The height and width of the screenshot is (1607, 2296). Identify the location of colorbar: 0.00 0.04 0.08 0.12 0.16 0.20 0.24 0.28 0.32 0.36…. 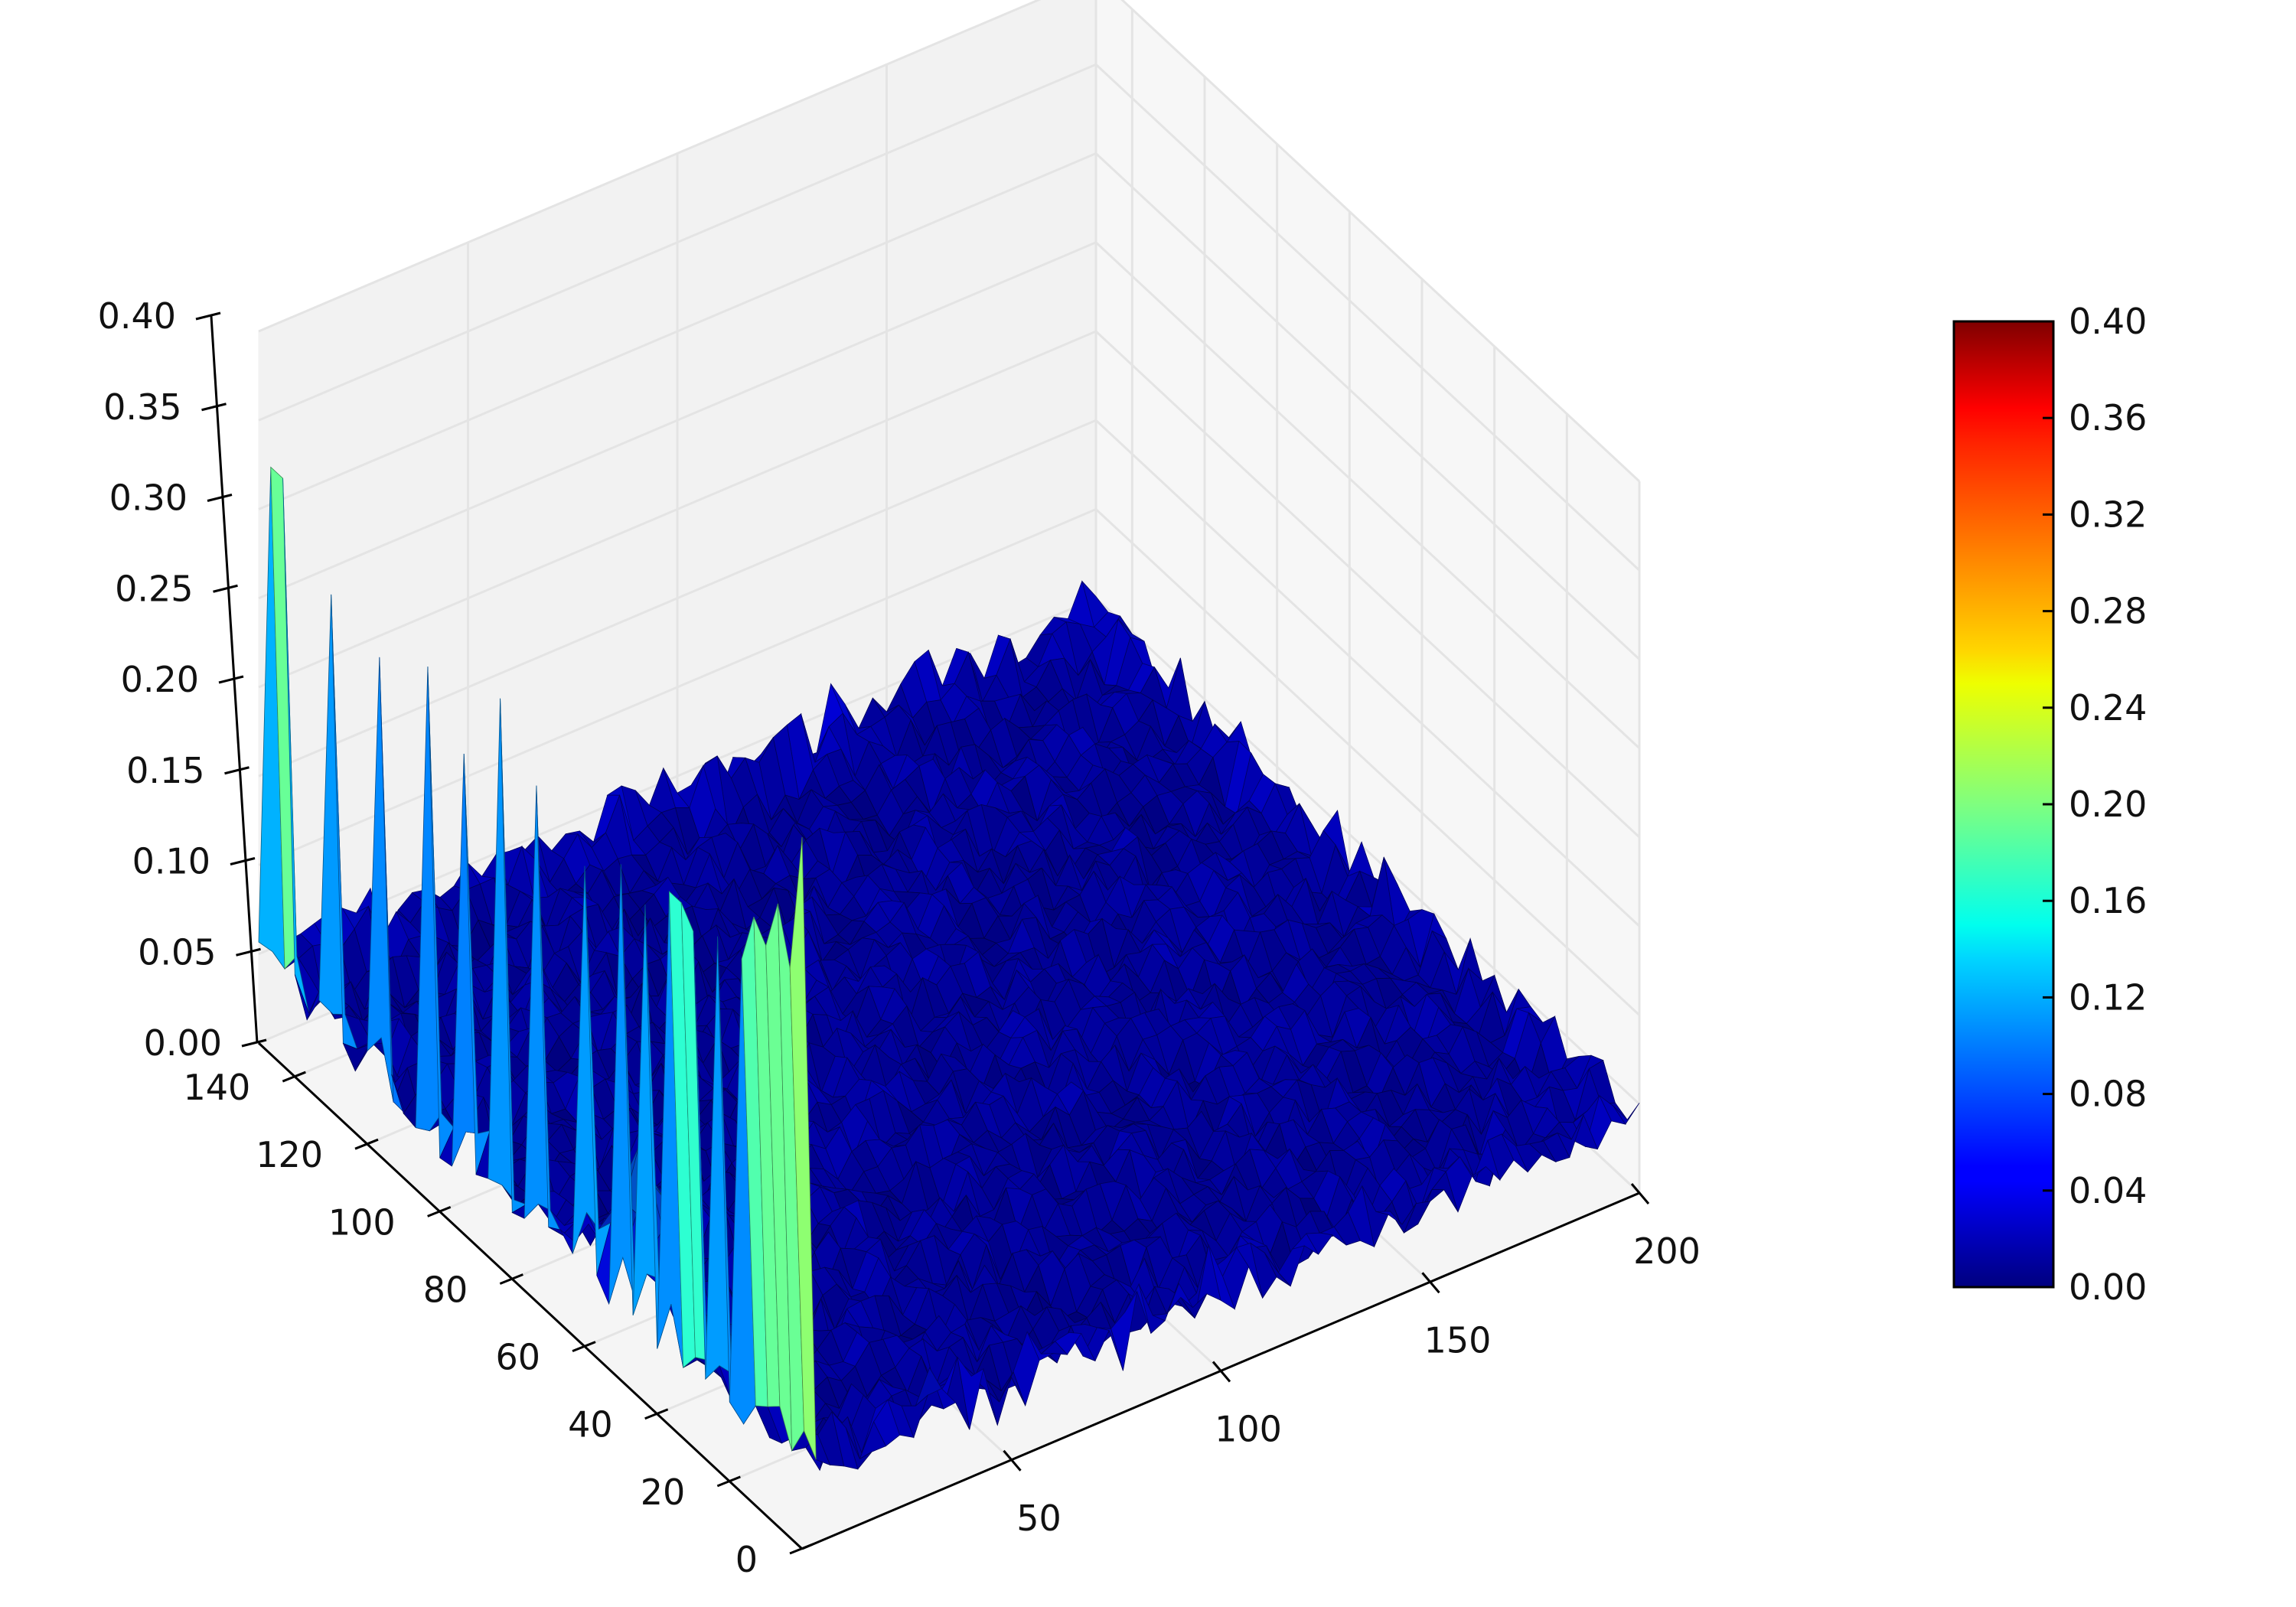
(2049, 805).